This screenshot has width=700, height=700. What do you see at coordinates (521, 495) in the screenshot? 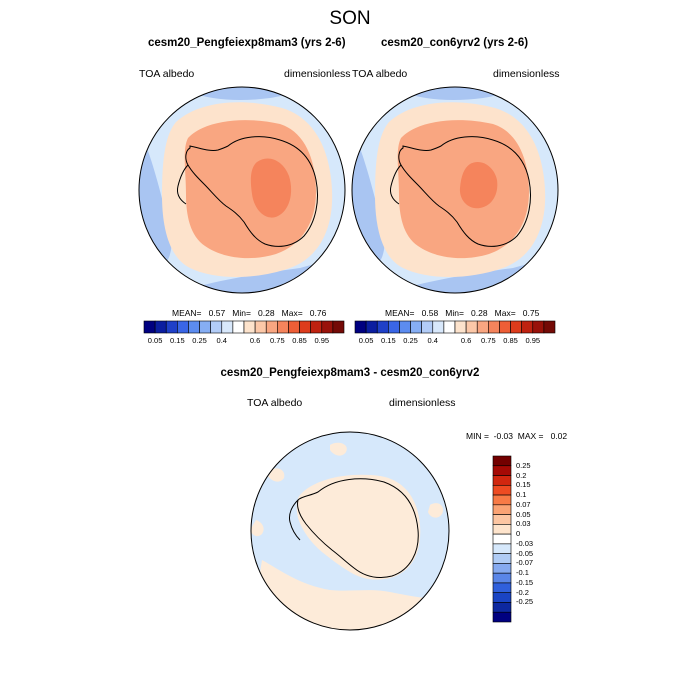
I see `diff-colorbar-tick-label: 0.1` at bounding box center [521, 495].